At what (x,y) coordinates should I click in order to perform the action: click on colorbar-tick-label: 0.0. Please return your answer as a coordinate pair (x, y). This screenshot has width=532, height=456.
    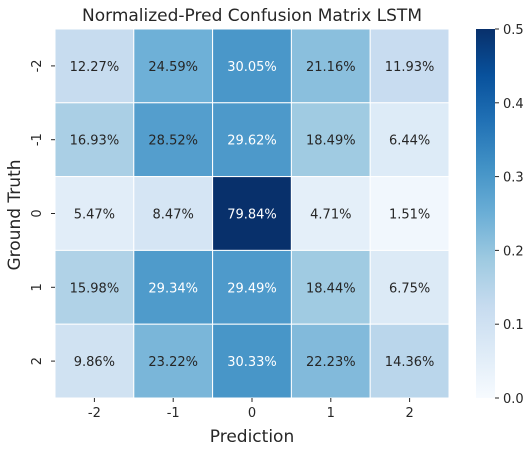
    Looking at the image, I should click on (513, 399).